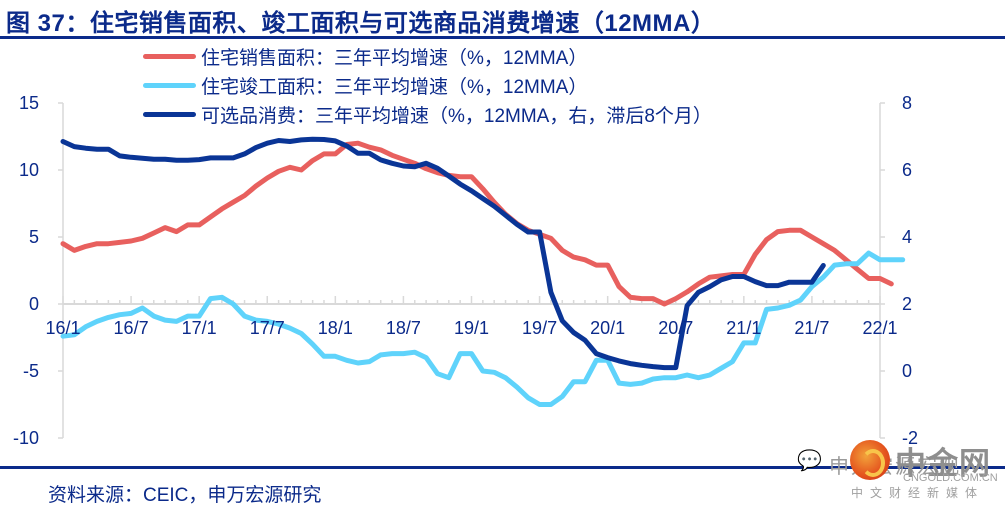 The height and width of the screenshot is (508, 1005). I want to click on legend-item-consumption: 可选品消费：三年平均增速（%，12MMA，右，滞后8个月）, so click(427, 114).